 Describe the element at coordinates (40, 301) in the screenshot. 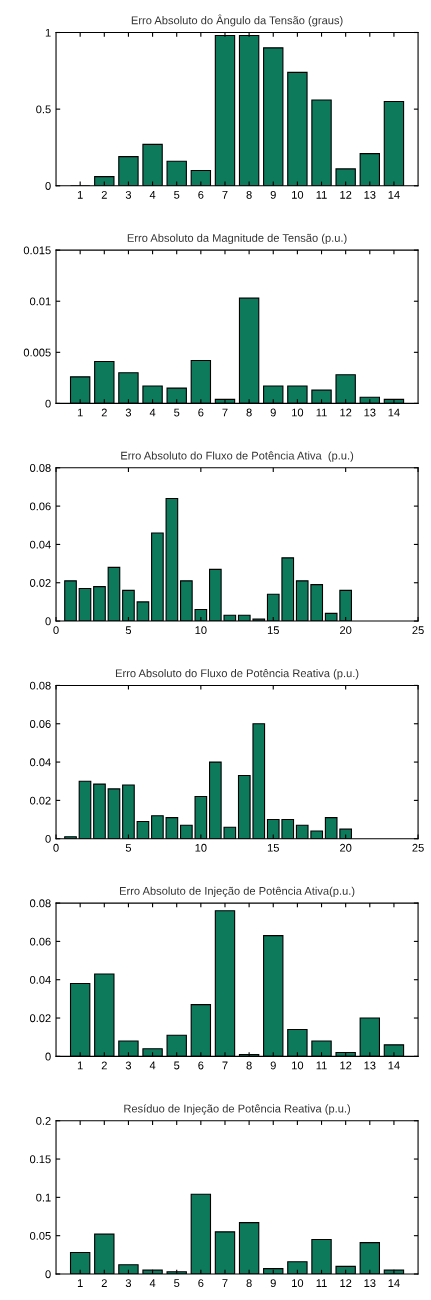

I see `y-tick-label: 0.01` at that location.